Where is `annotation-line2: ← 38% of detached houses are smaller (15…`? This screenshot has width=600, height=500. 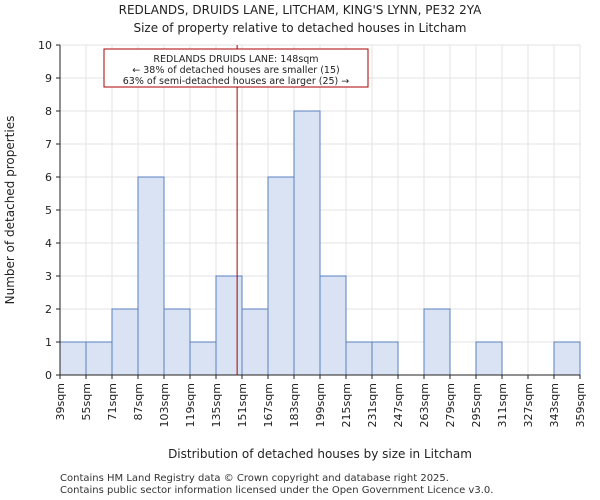 annotation-line2: ← 38% of detached houses are smaller (15… is located at coordinates (235, 70).